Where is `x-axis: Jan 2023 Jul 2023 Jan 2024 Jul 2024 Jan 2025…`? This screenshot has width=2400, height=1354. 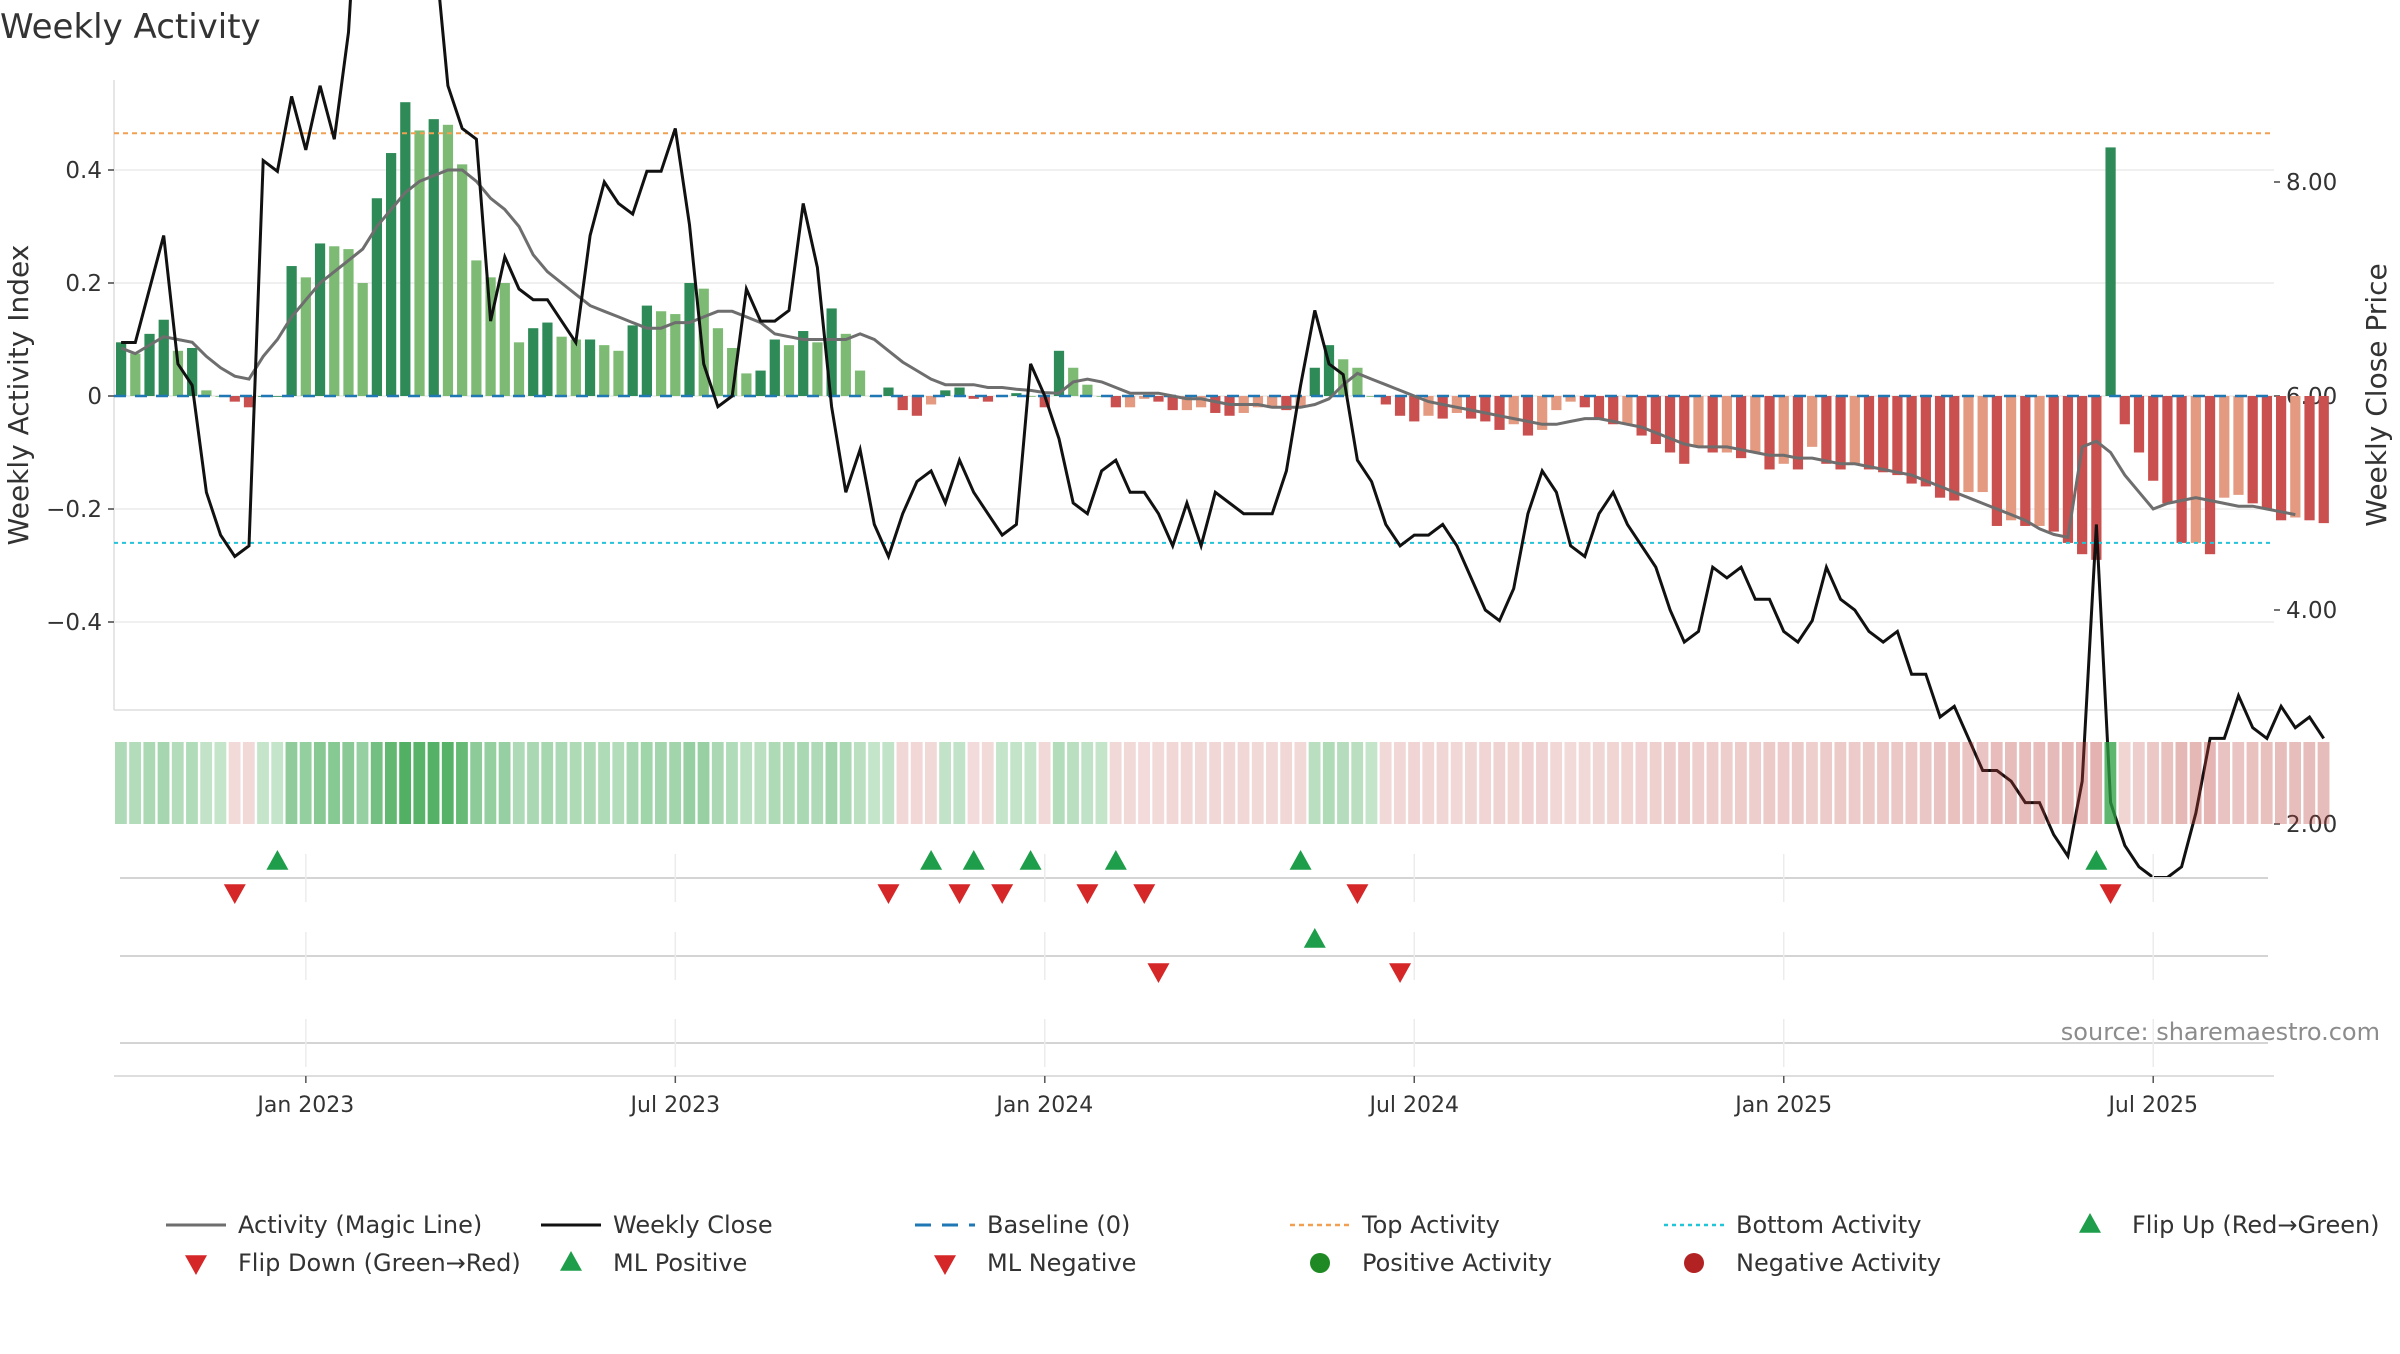 x-axis: Jan 2023 Jul 2023 Jan 2024 Jul 2024 Jan 2025… is located at coordinates (1194, 1096).